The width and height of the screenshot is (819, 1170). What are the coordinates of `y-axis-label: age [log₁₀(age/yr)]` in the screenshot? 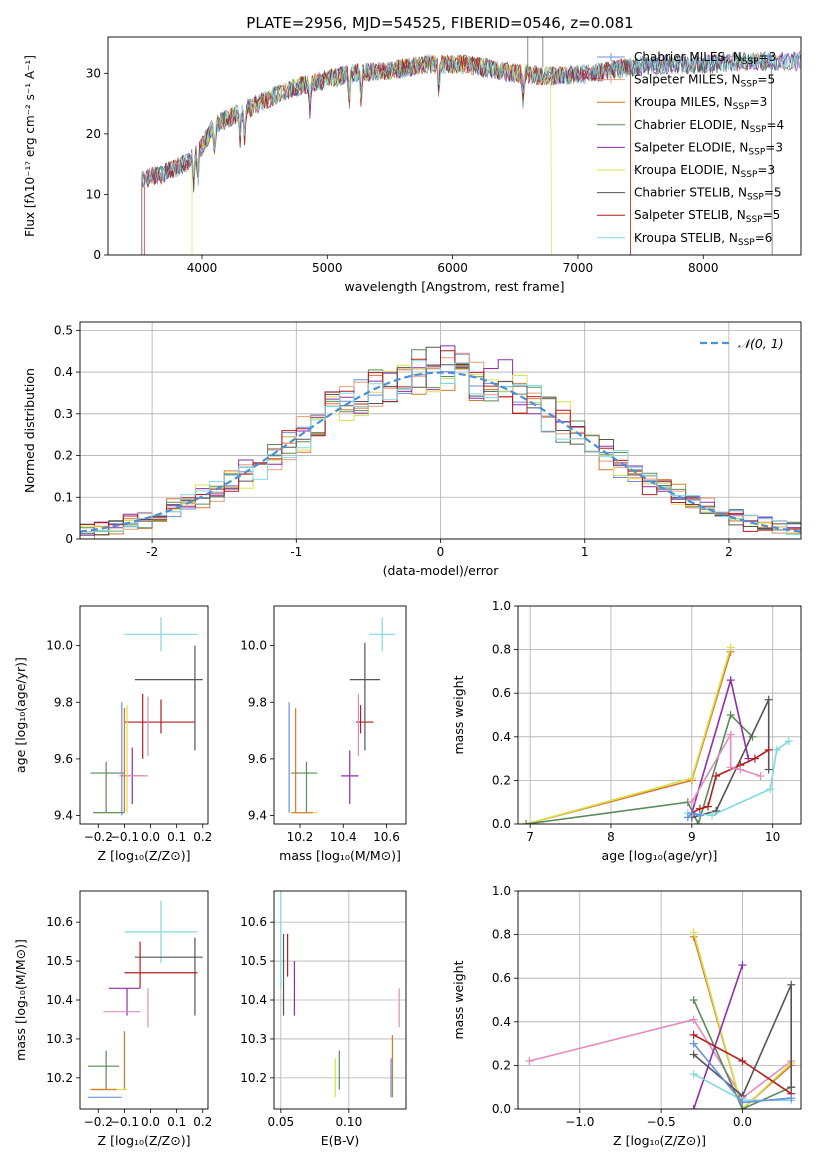 It's located at (20, 715).